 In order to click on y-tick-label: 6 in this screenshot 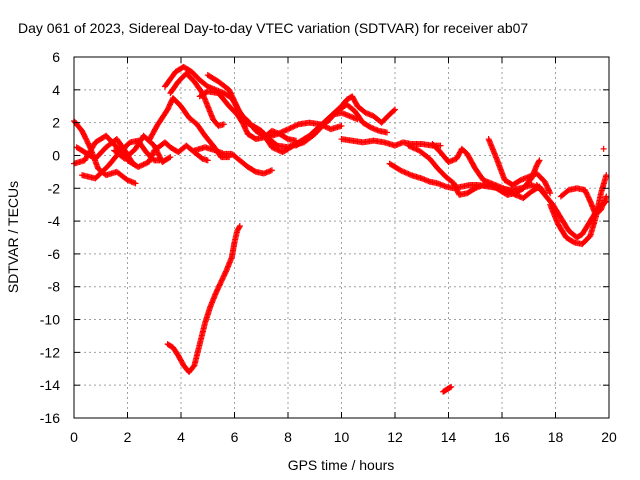, I will do `click(56, 57)`.